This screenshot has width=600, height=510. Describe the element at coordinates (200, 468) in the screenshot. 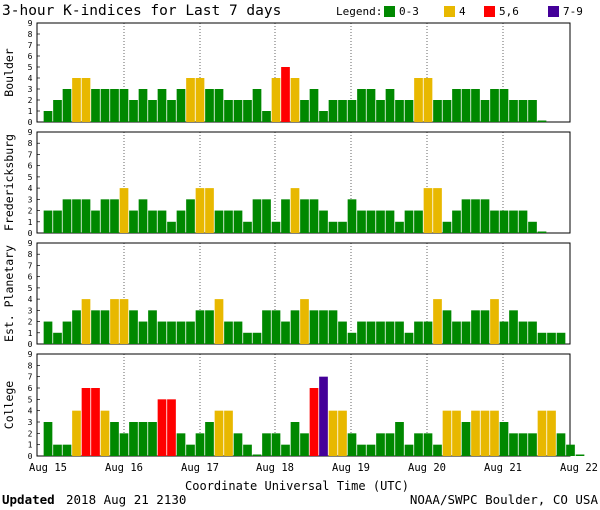

I see `x-tick-label: Aug 17` at that location.